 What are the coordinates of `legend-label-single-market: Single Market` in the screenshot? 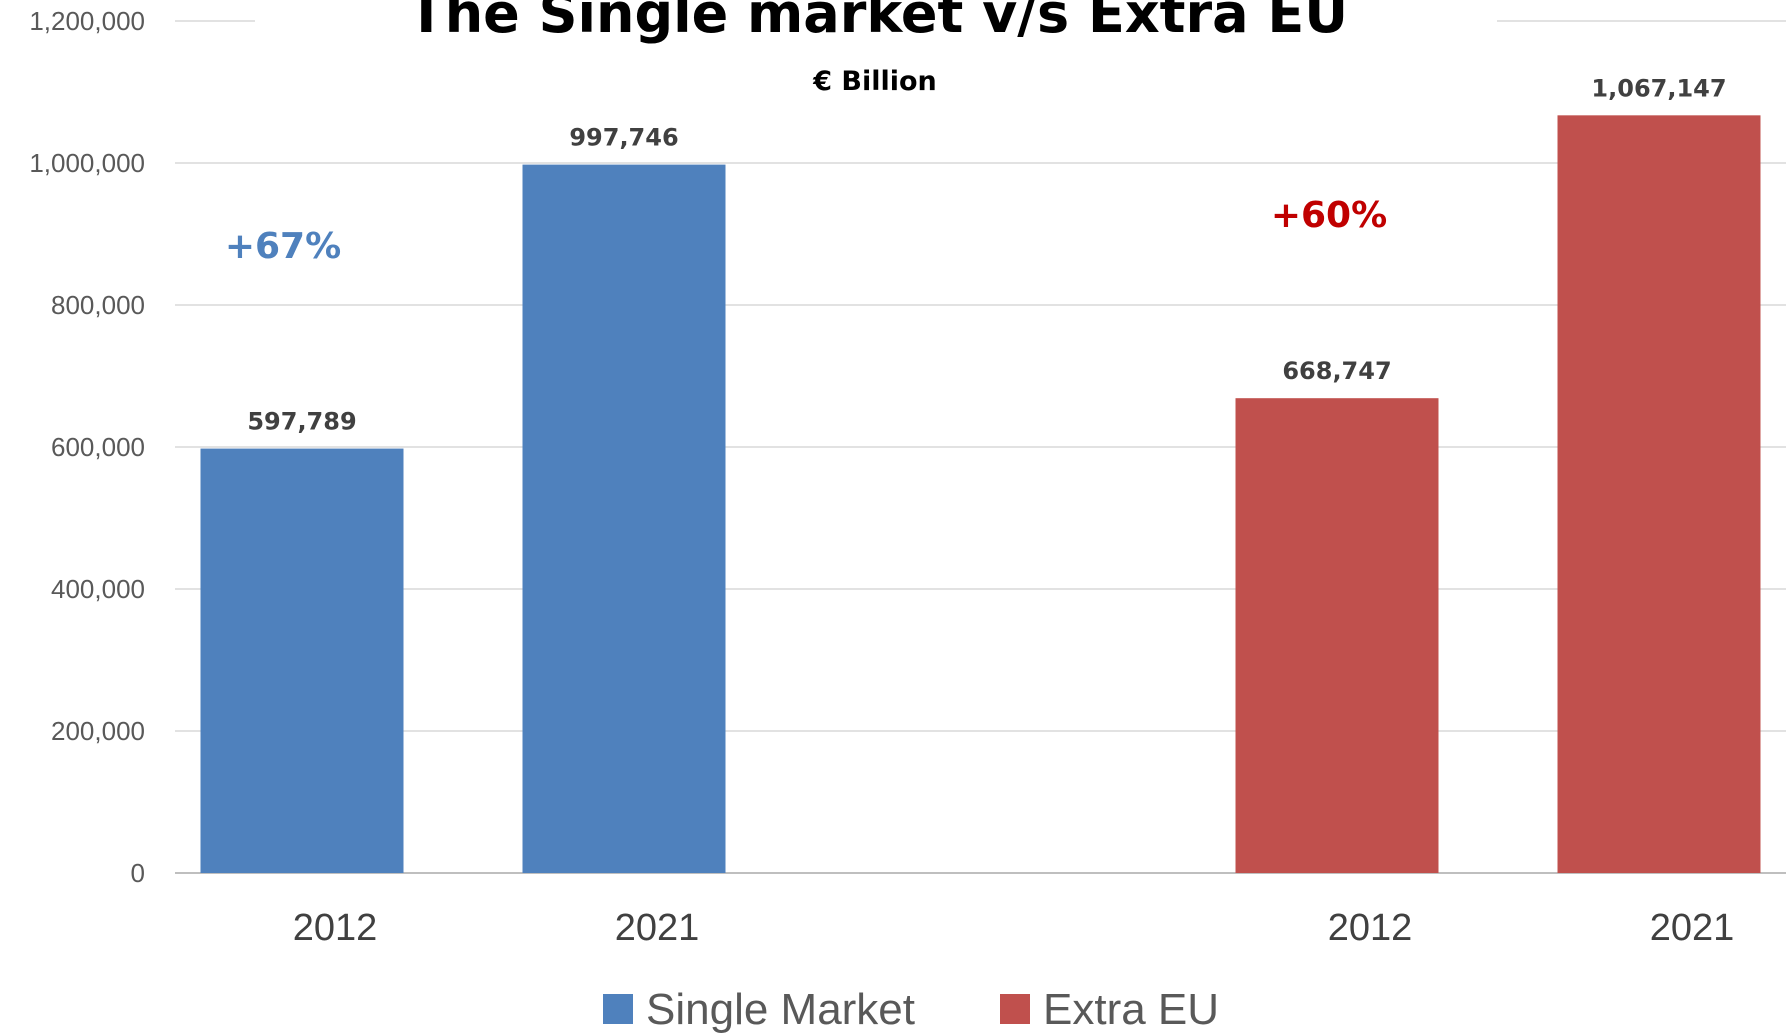 It's located at (780, 1009).